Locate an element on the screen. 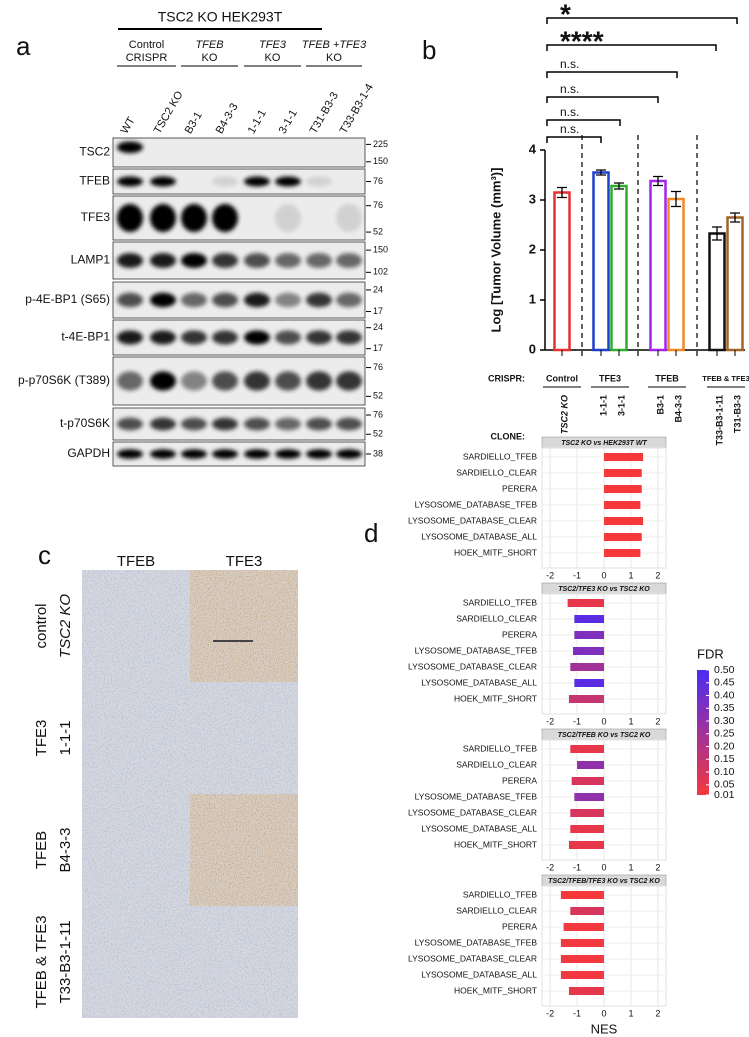  marker-label: 38 is located at coordinates (378, 453).